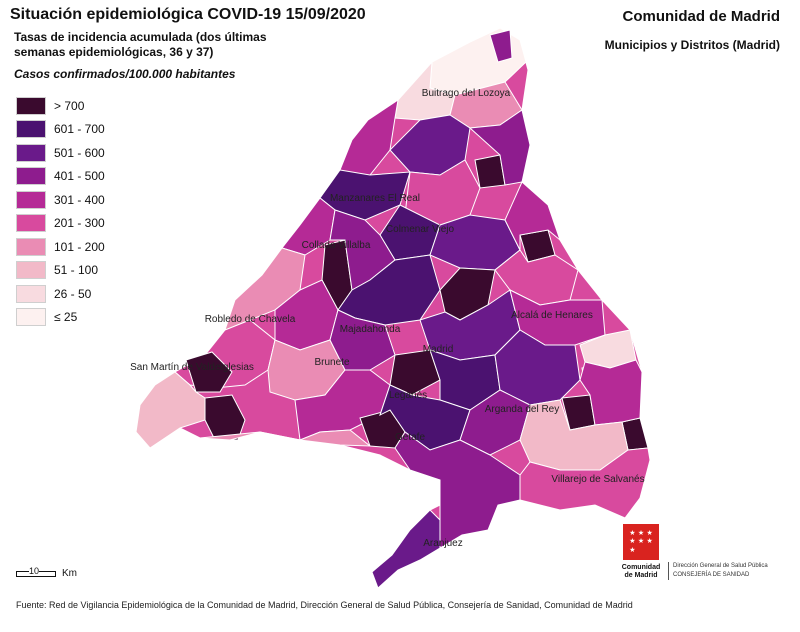 This screenshot has width=800, height=632. I want to click on map-label: Getafe, so click(410, 437).